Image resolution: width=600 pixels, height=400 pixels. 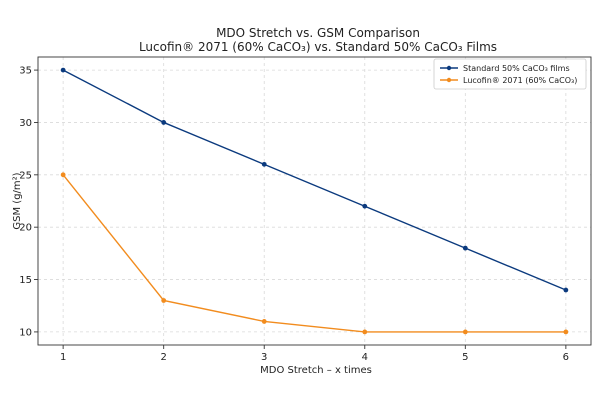 I want to click on x-tick-label-3: 4, so click(x=365, y=357).